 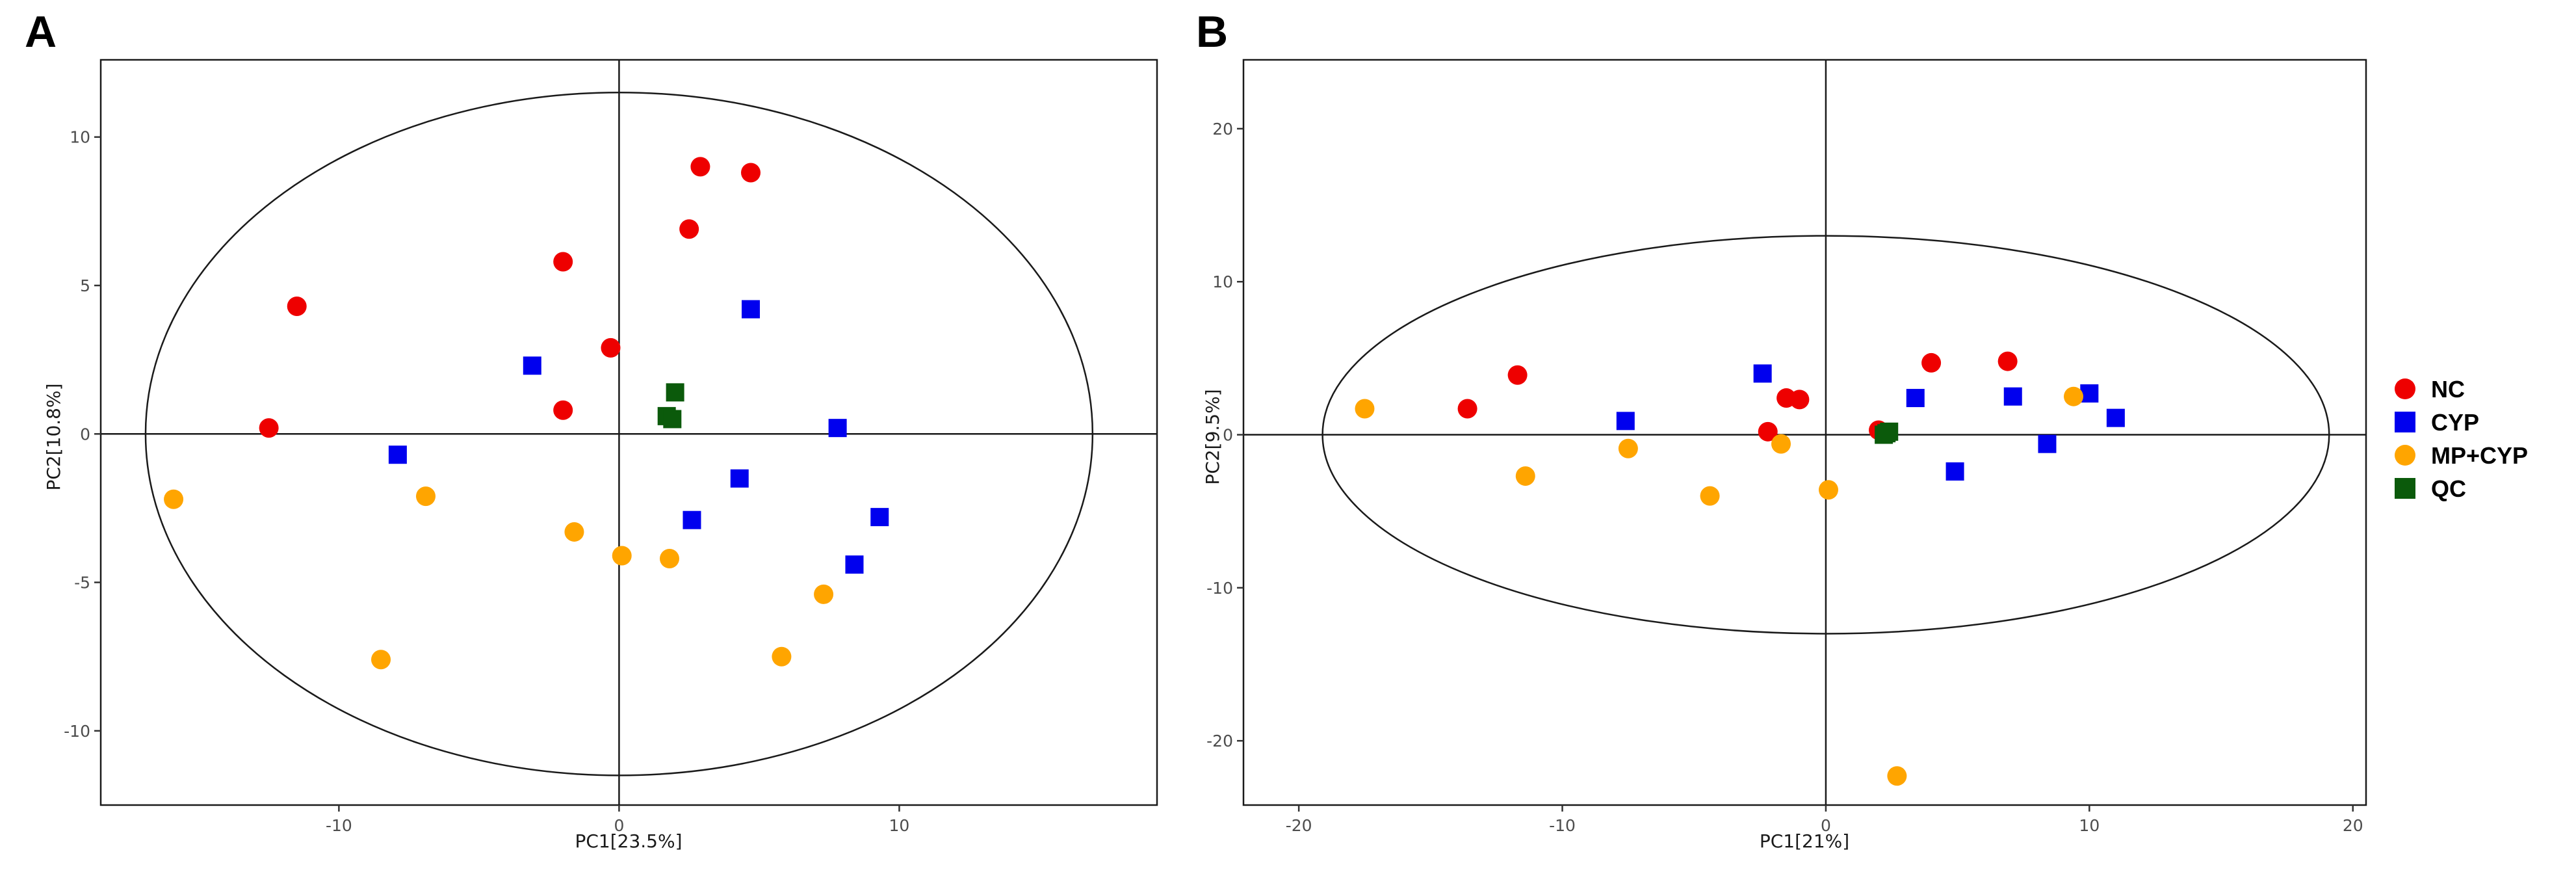 What do you see at coordinates (1212, 436) in the screenshot?
I see `panel-b-y-axis-title: PC2[9.5%]` at bounding box center [1212, 436].